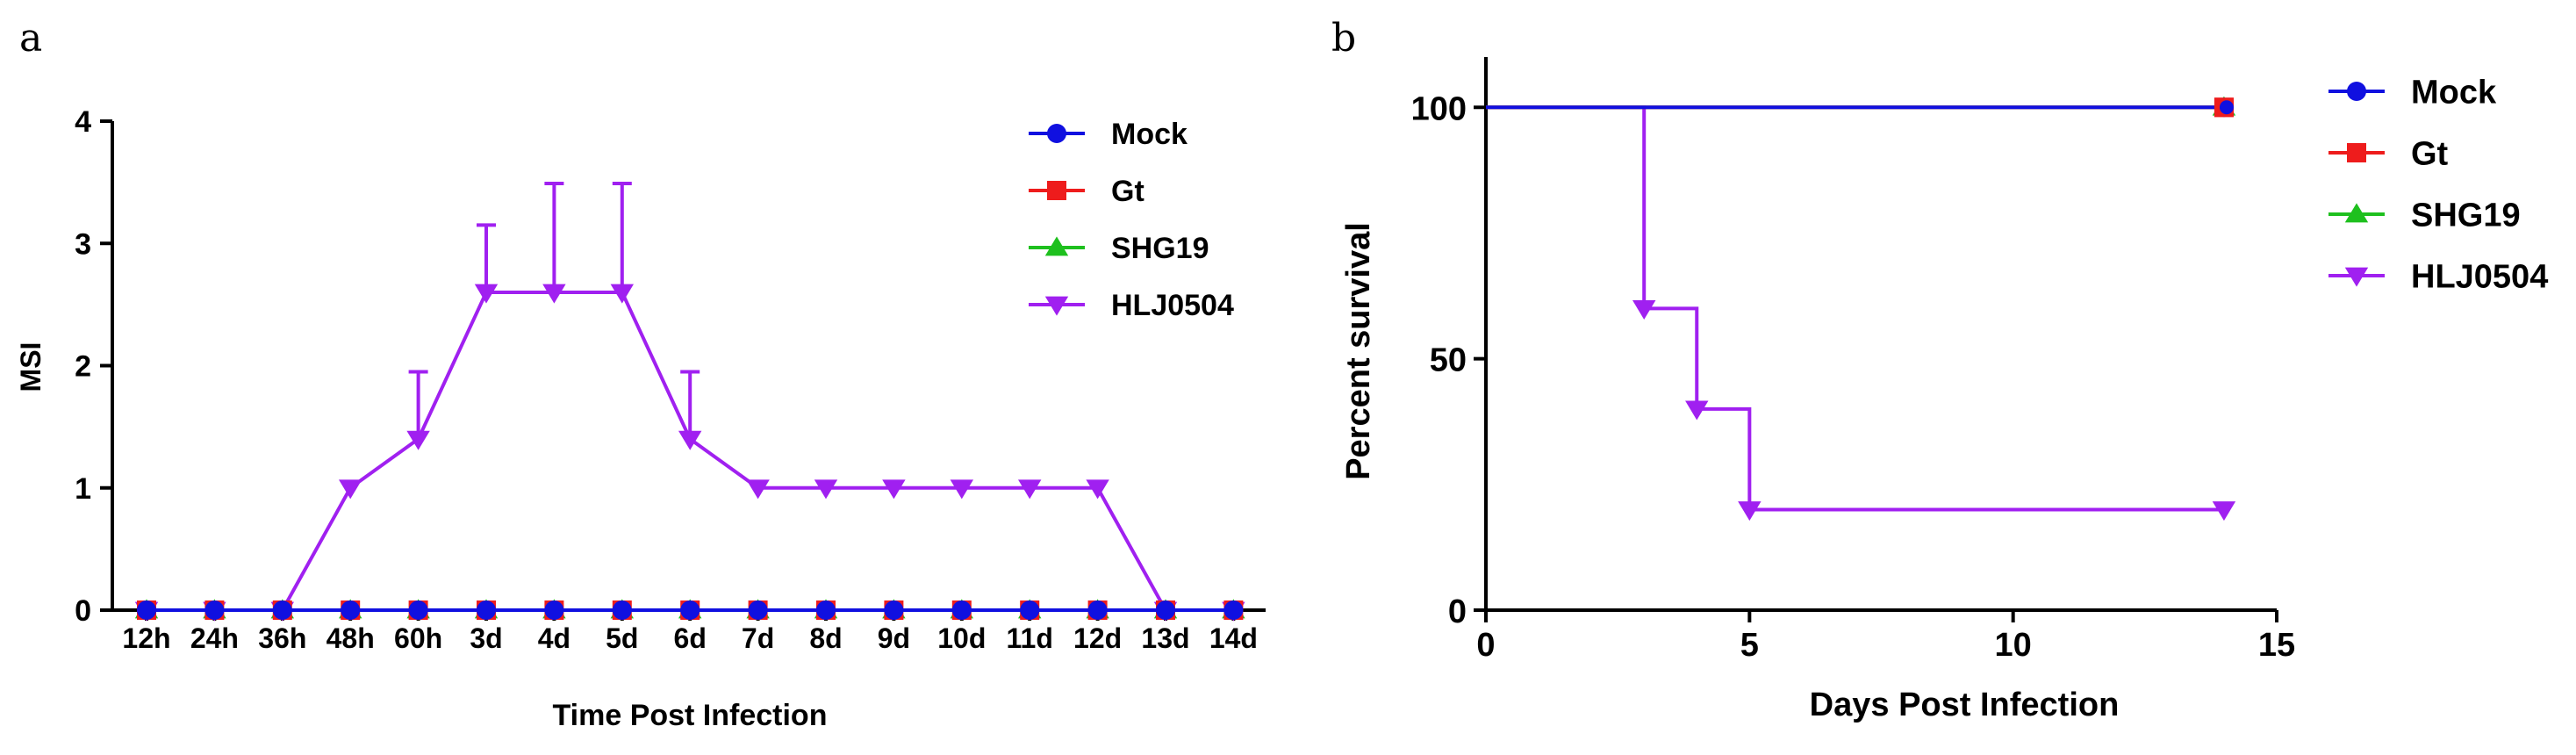 This screenshot has height=755, width=2576. What do you see at coordinates (214, 638) in the screenshot?
I see `chart-a-xtick-label: 24h` at bounding box center [214, 638].